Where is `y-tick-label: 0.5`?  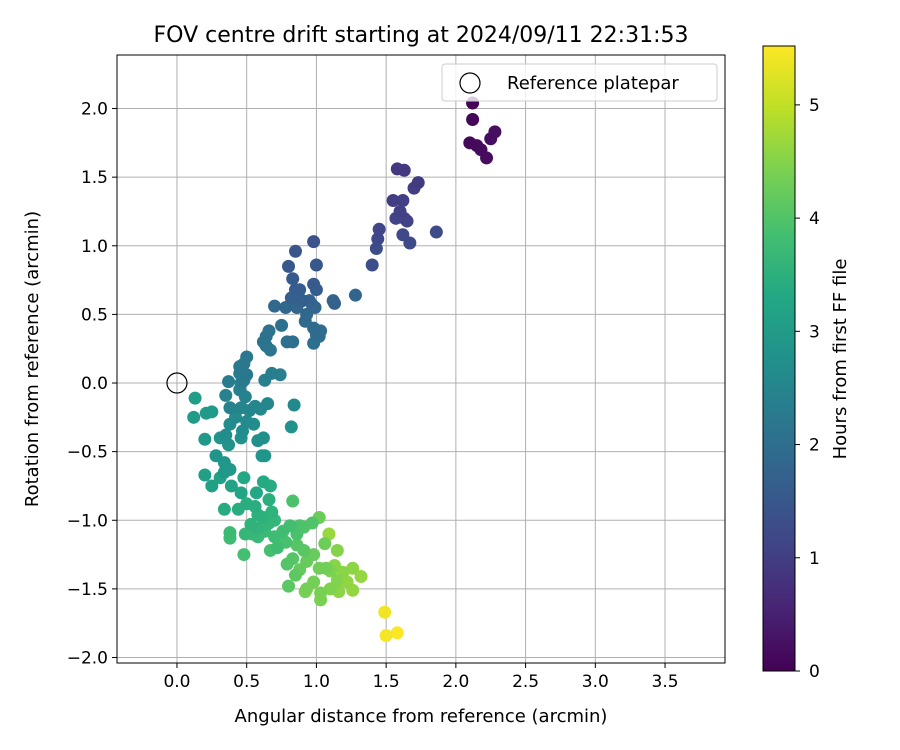
y-tick-label: 0.5 is located at coordinates (94, 315).